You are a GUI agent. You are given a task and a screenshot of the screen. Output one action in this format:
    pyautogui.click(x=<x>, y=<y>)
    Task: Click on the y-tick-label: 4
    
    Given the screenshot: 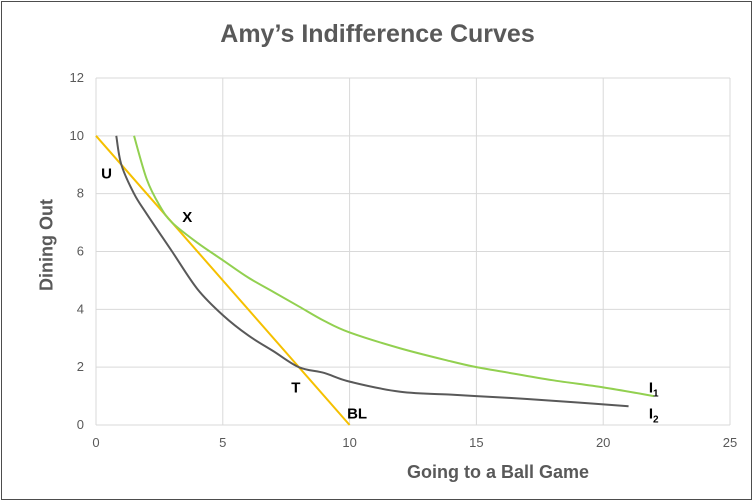 What is the action you would take?
    pyautogui.click(x=80, y=308)
    